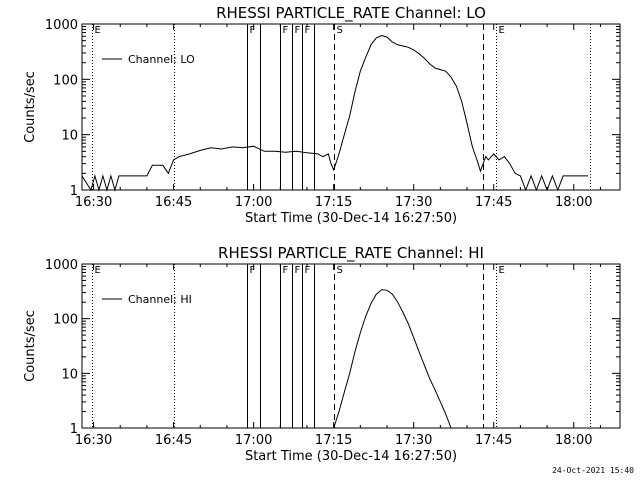 This screenshot has width=640, height=480. I want to click on generated-timestamp: 24-Oct-2021 15:40, so click(593, 470).